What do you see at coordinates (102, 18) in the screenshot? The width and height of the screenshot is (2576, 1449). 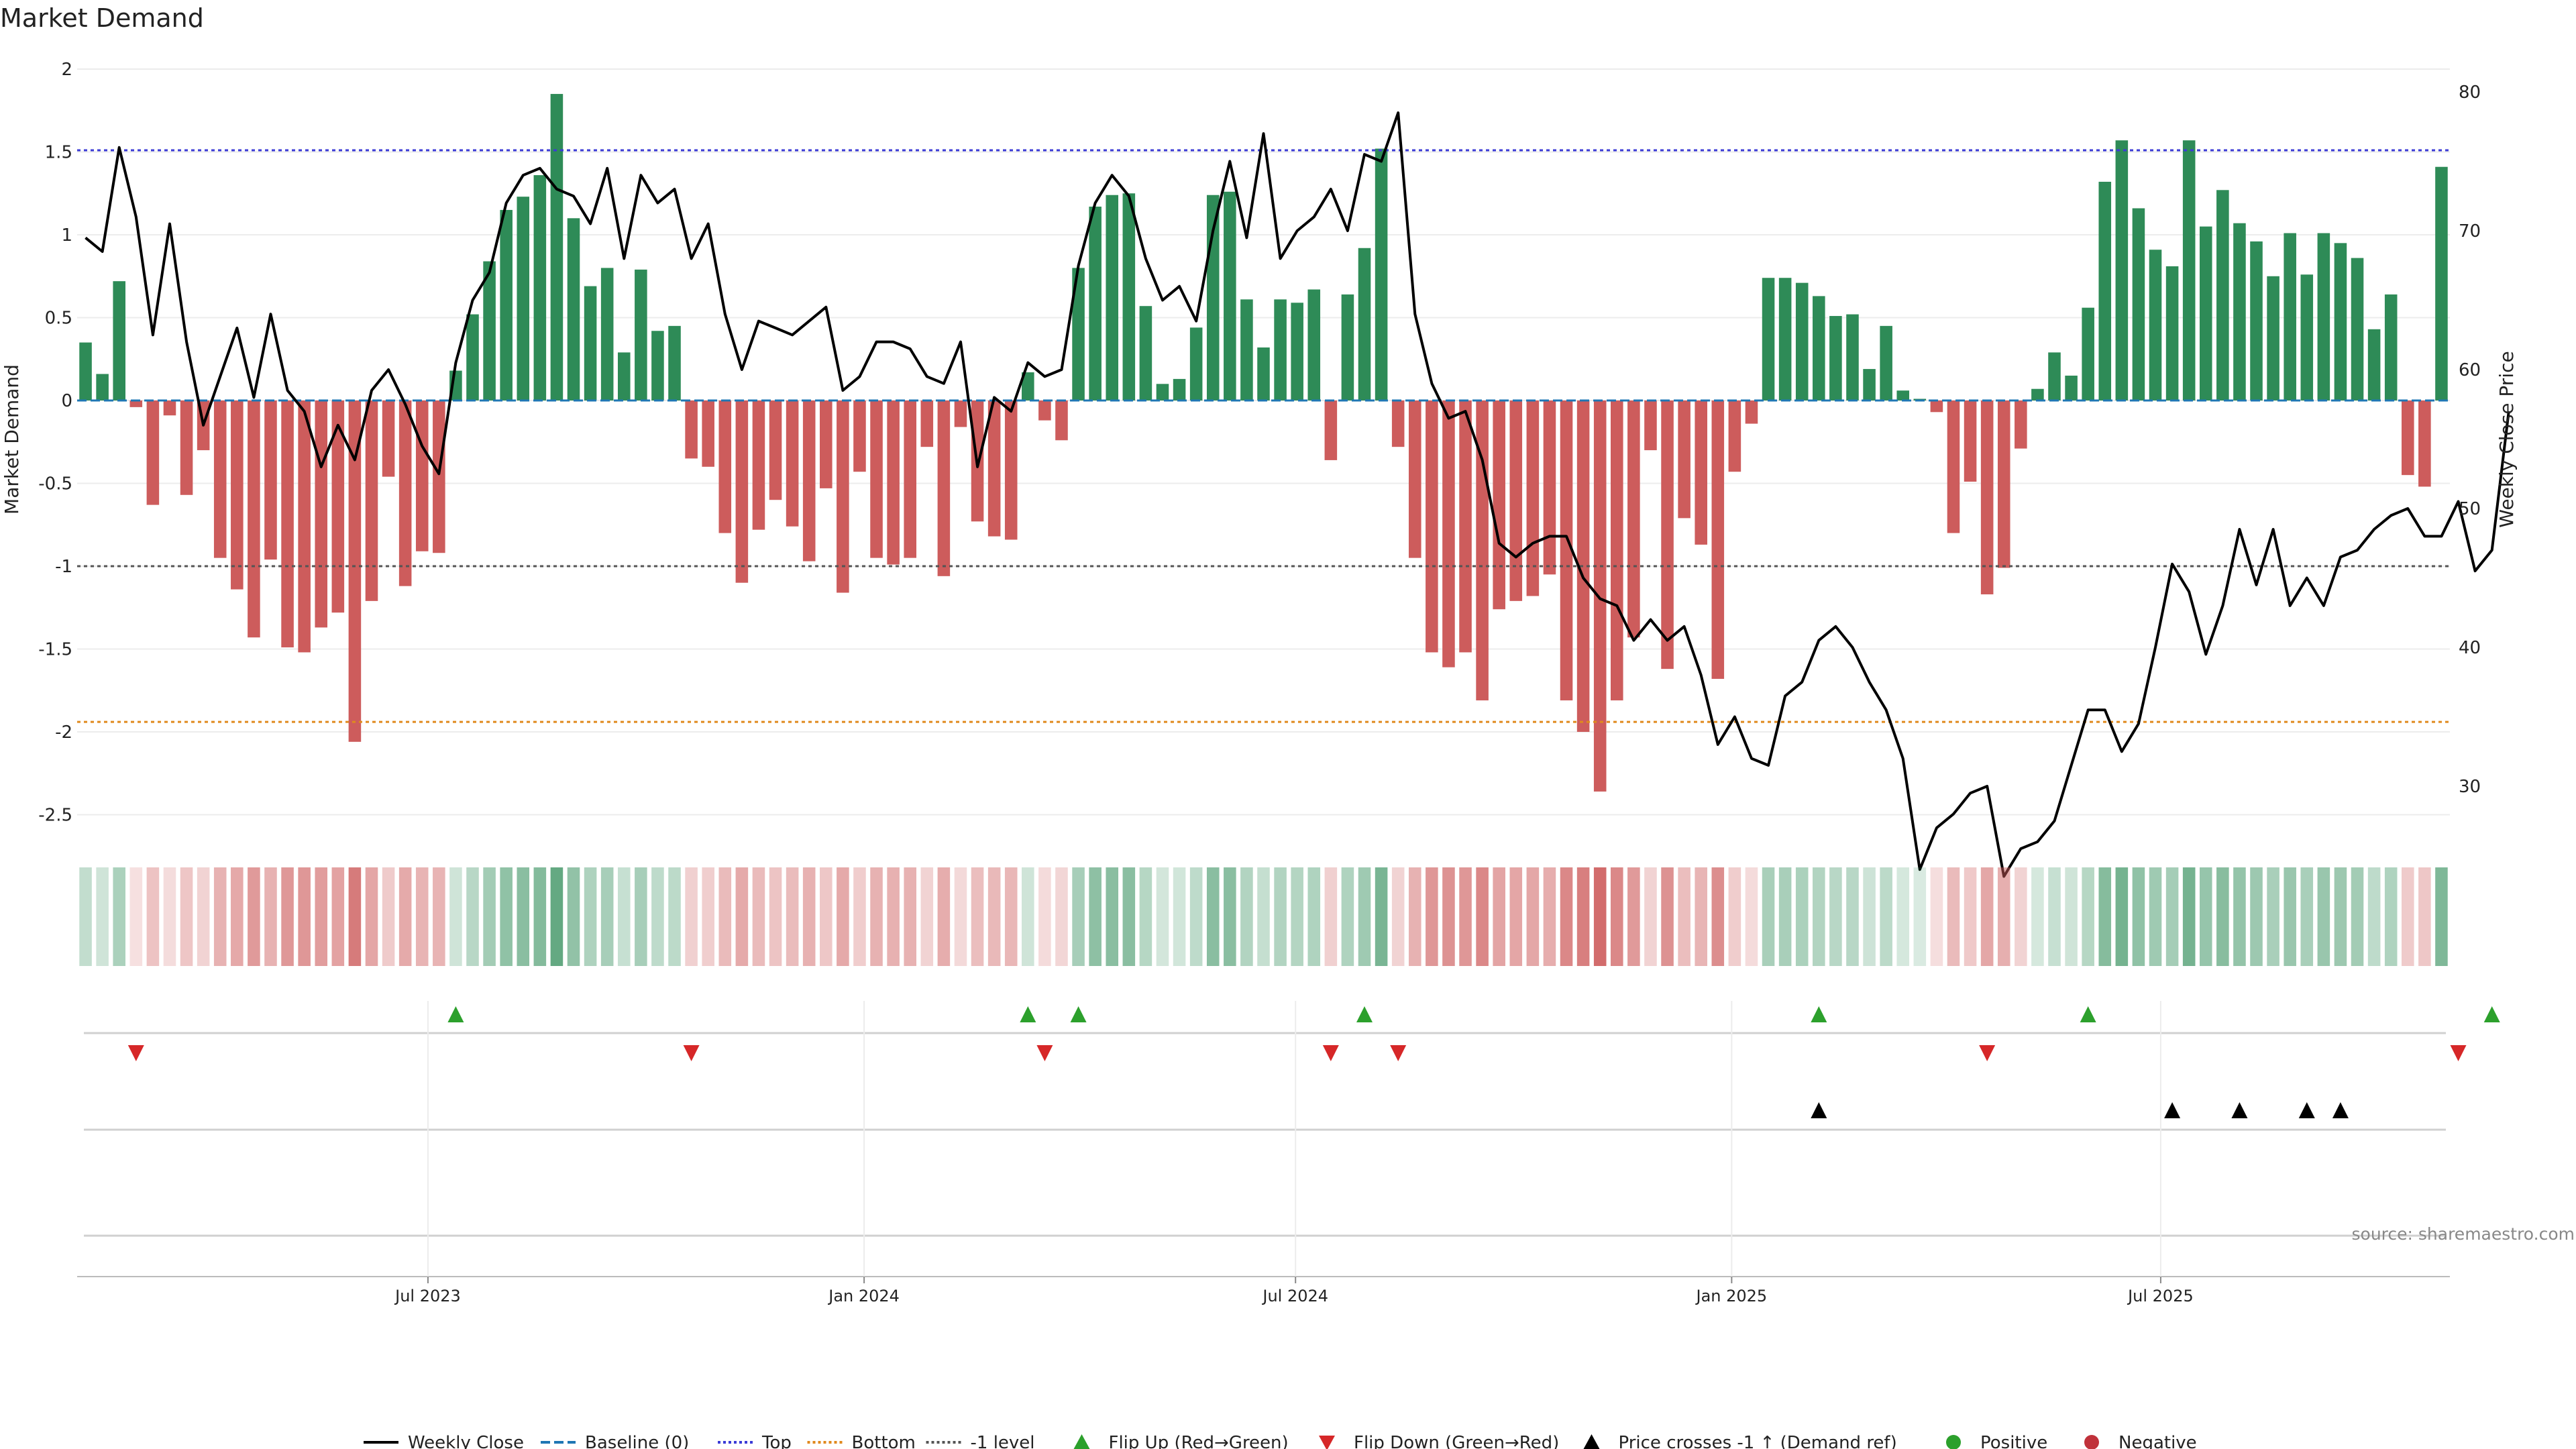 I see `chart-title: Market Demand` at bounding box center [102, 18].